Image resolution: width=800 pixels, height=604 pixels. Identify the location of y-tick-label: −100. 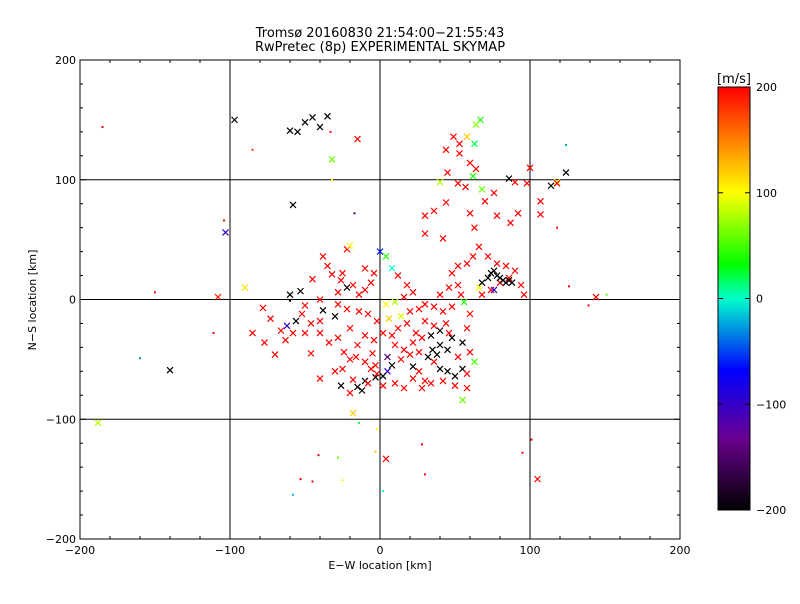
(61, 419).